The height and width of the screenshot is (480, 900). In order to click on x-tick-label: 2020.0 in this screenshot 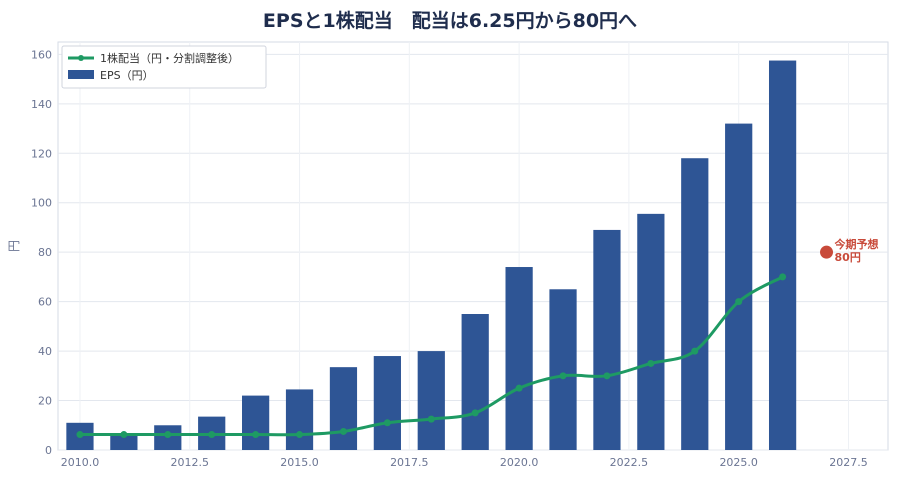, I will do `click(519, 462)`.